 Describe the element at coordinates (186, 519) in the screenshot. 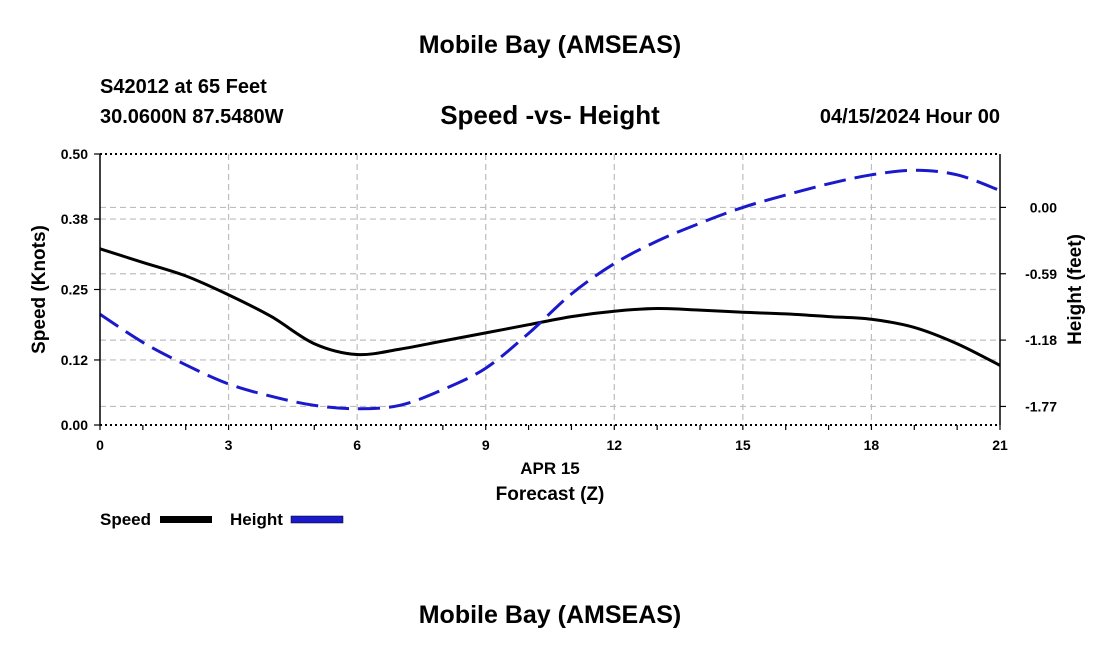

I see `legend-speed-swatch` at that location.